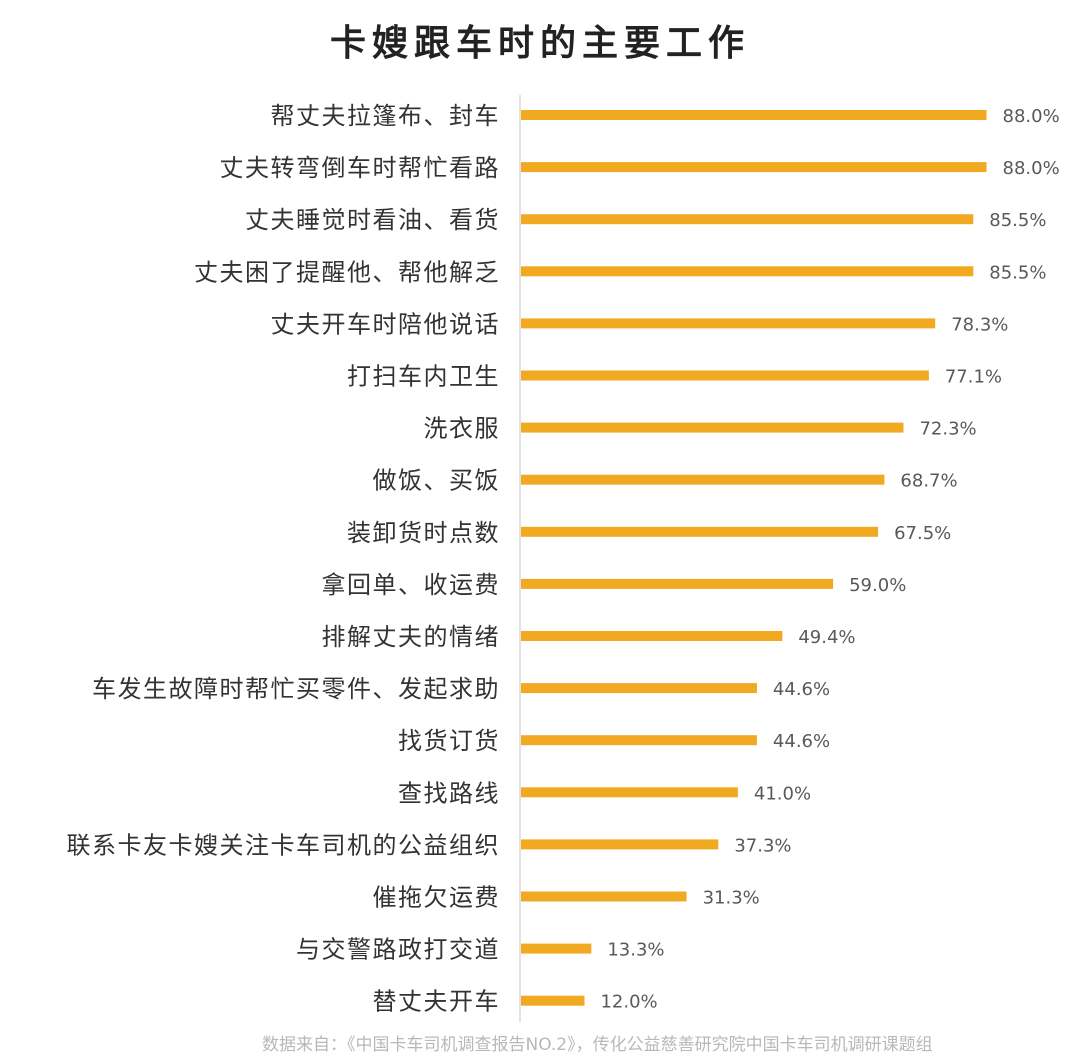 The height and width of the screenshot is (1058, 1080). What do you see at coordinates (347, 272) in the screenshot?
I see `category-label: 丈夫困了提醒他、帮他解乏` at bounding box center [347, 272].